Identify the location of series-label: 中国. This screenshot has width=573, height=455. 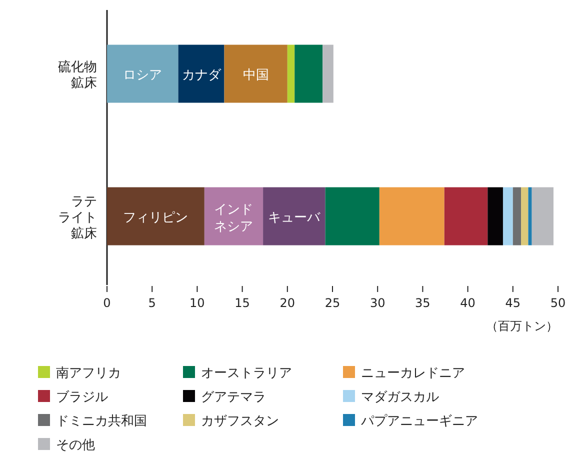
(255, 75).